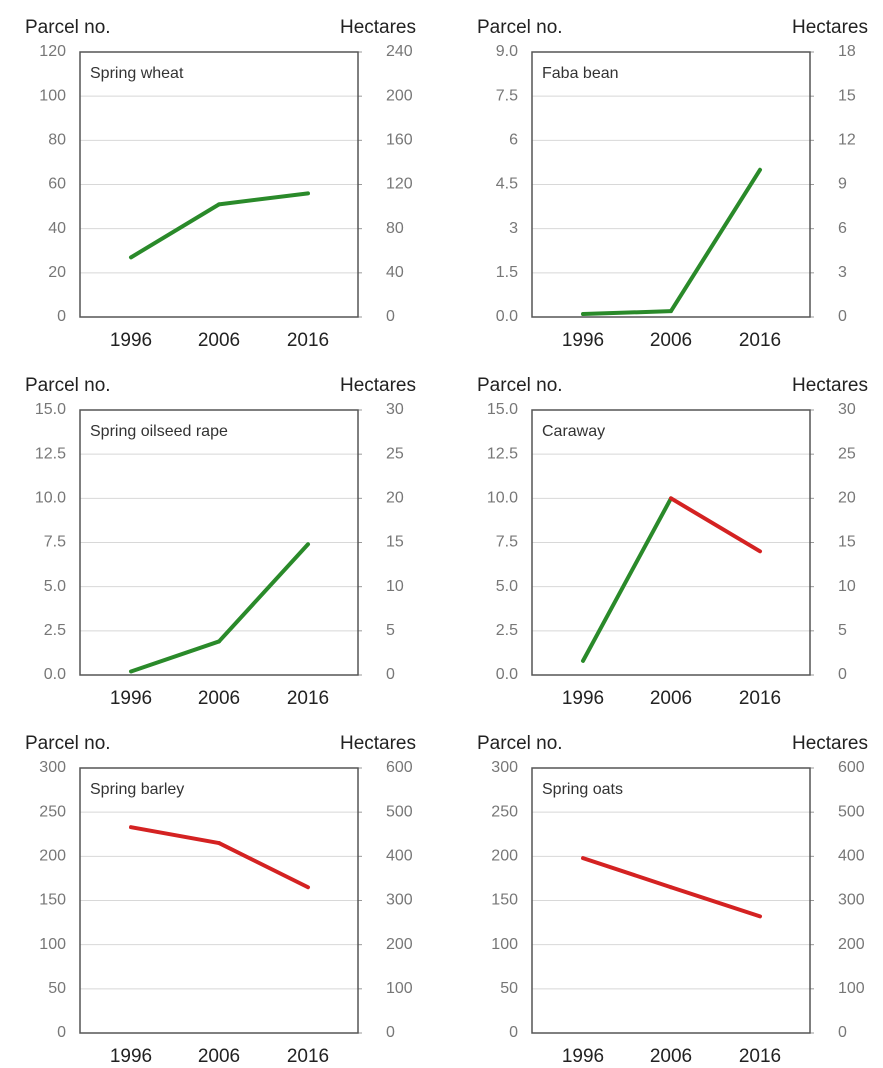 This screenshot has width=883, height=1068. I want to click on y-tick-label: 0.0, so click(55, 674).